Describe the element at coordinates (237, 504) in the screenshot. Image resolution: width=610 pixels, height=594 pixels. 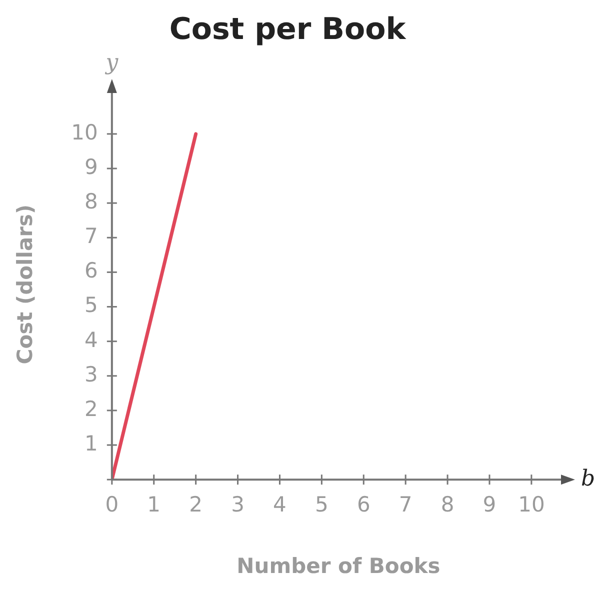
I see `x-tick-label: 3` at that location.